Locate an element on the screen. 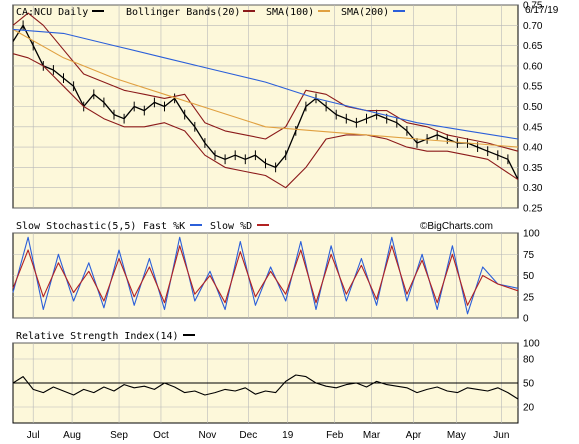  y-tick-label-0-1: 0.30 is located at coordinates (533, 188).